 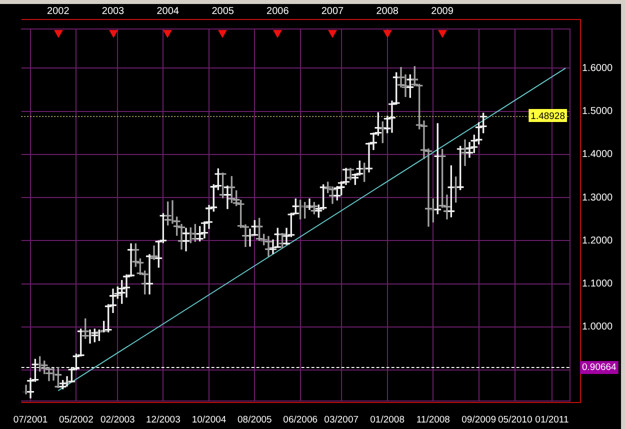 I want to click on x-tick-label: 07/2001, so click(x=30, y=420).